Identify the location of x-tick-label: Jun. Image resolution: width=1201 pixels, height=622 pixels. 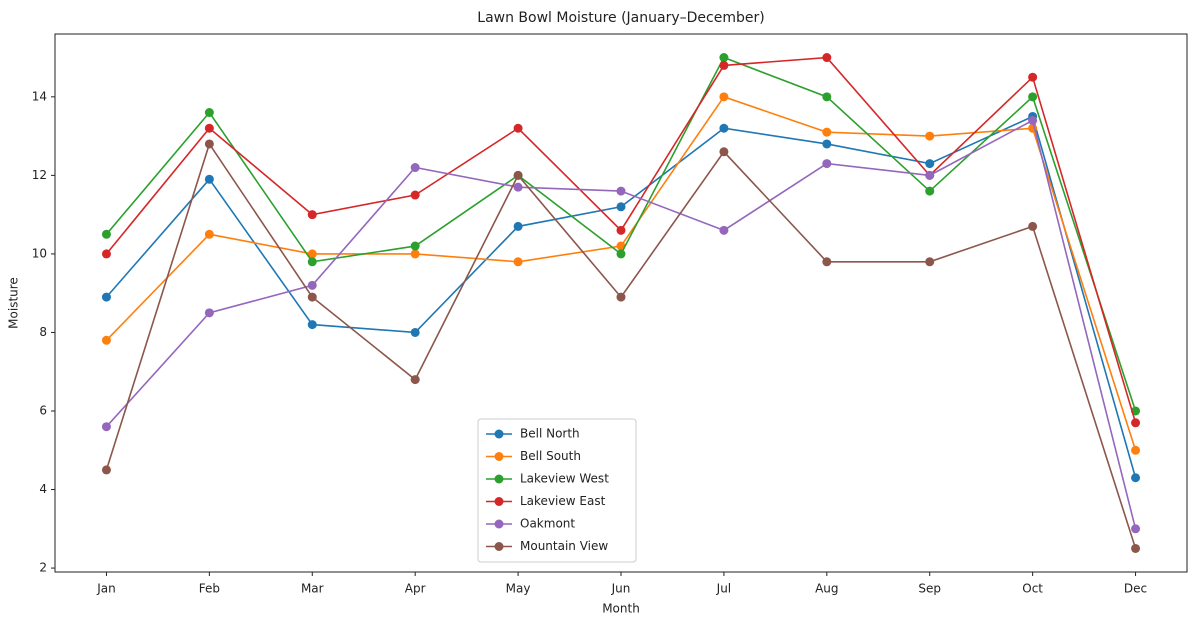
(621, 589).